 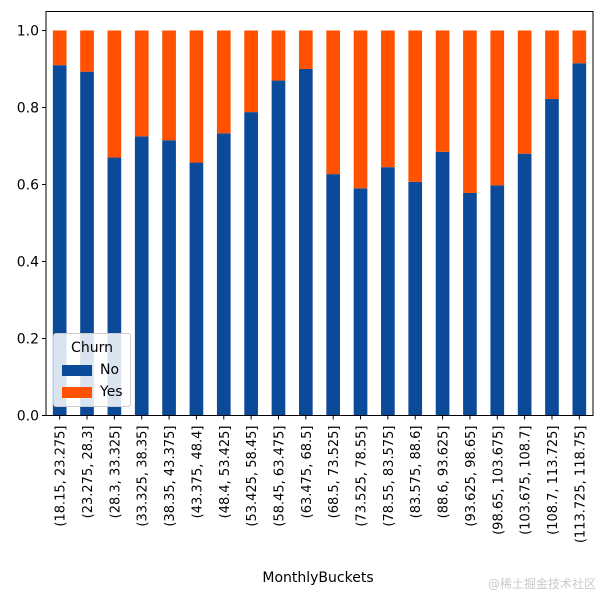 I want to click on legend-swatch-yes, so click(x=77, y=392).